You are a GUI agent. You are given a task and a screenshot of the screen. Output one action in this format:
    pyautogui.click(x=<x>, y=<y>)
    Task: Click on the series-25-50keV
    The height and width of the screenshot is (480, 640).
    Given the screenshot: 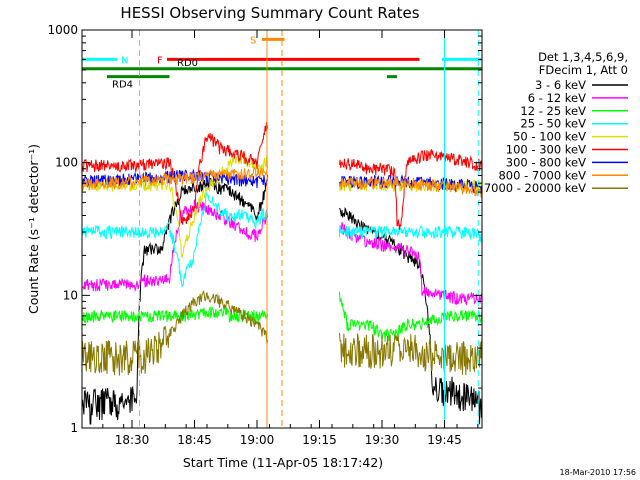 What is the action you would take?
    pyautogui.click(x=282, y=239)
    